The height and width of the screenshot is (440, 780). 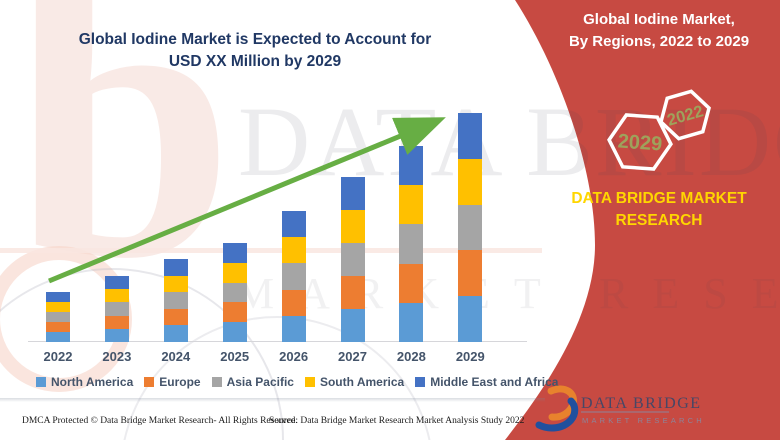 I want to click on legend-item-europe: Europe, so click(x=172, y=382).